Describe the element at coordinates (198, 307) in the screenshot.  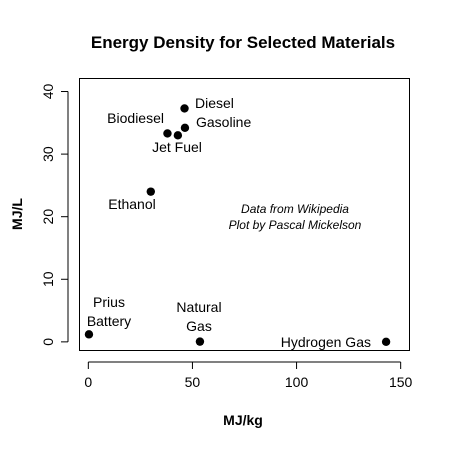
I see `label-natural-gas-line1: Natural` at that location.